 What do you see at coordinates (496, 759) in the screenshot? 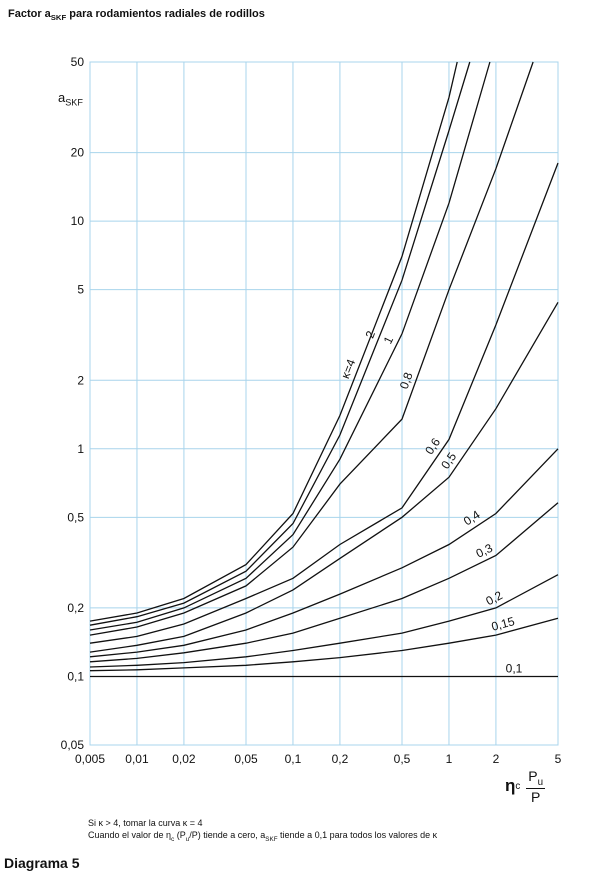
I see `x-tick-label: 2` at bounding box center [496, 759].